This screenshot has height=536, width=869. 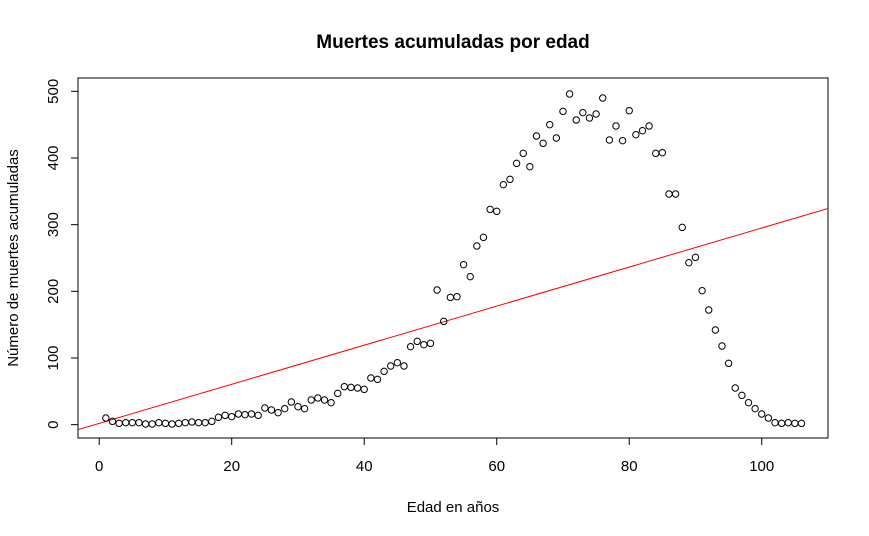 What do you see at coordinates (53, 91) in the screenshot?
I see `y-tick-label: 500` at bounding box center [53, 91].